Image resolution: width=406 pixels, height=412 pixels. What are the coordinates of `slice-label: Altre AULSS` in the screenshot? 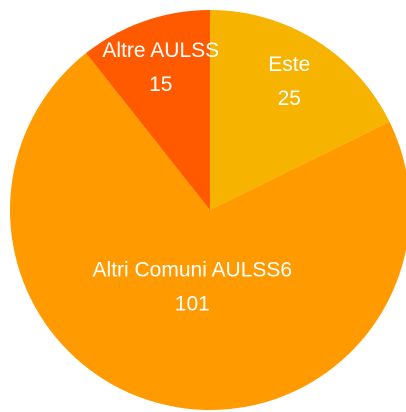 It's located at (160, 50).